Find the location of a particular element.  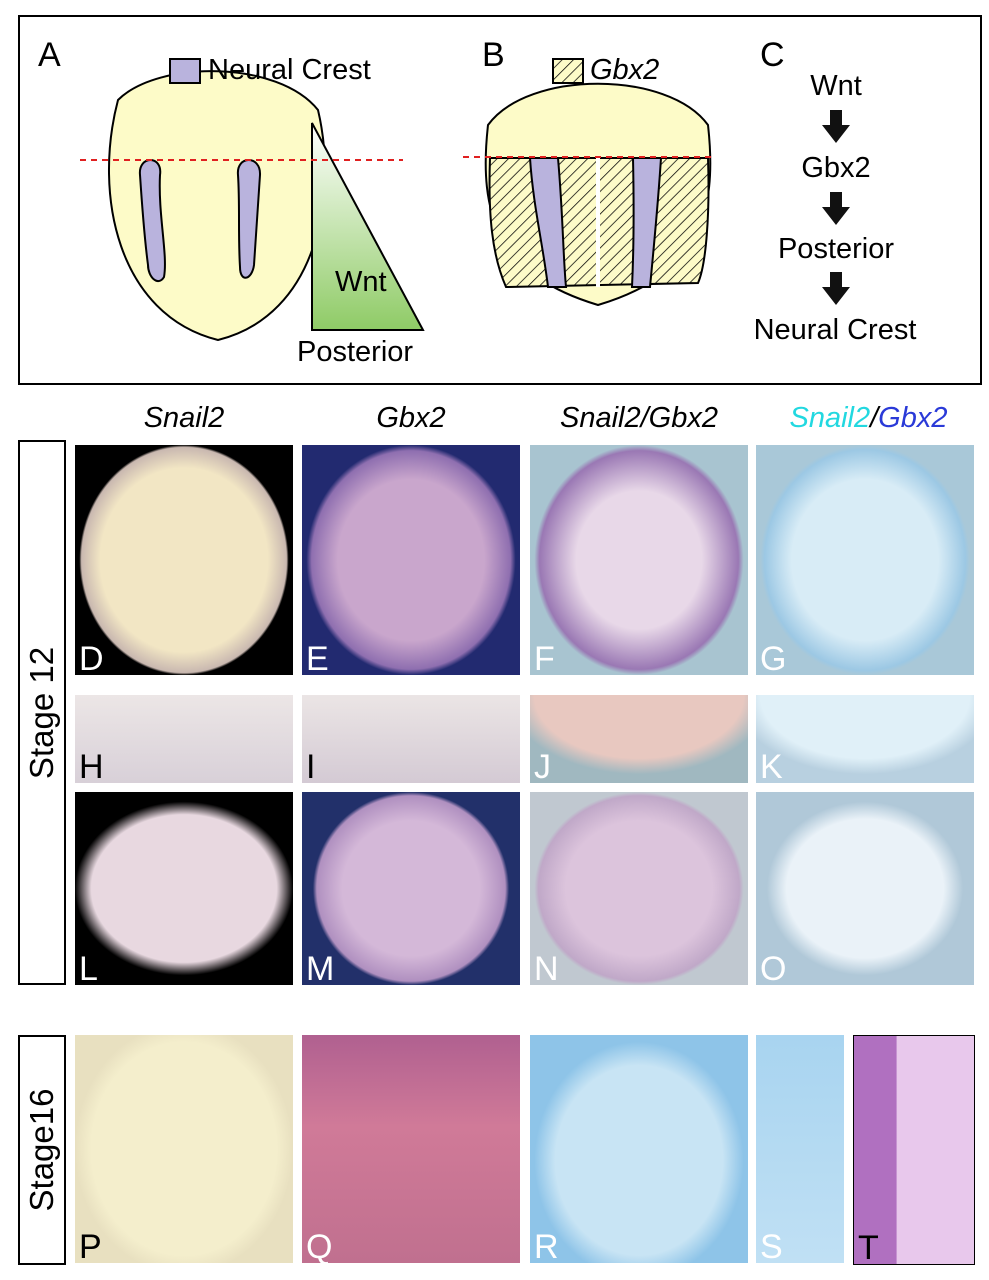

image-panel-s: S is located at coordinates (800, 1149).